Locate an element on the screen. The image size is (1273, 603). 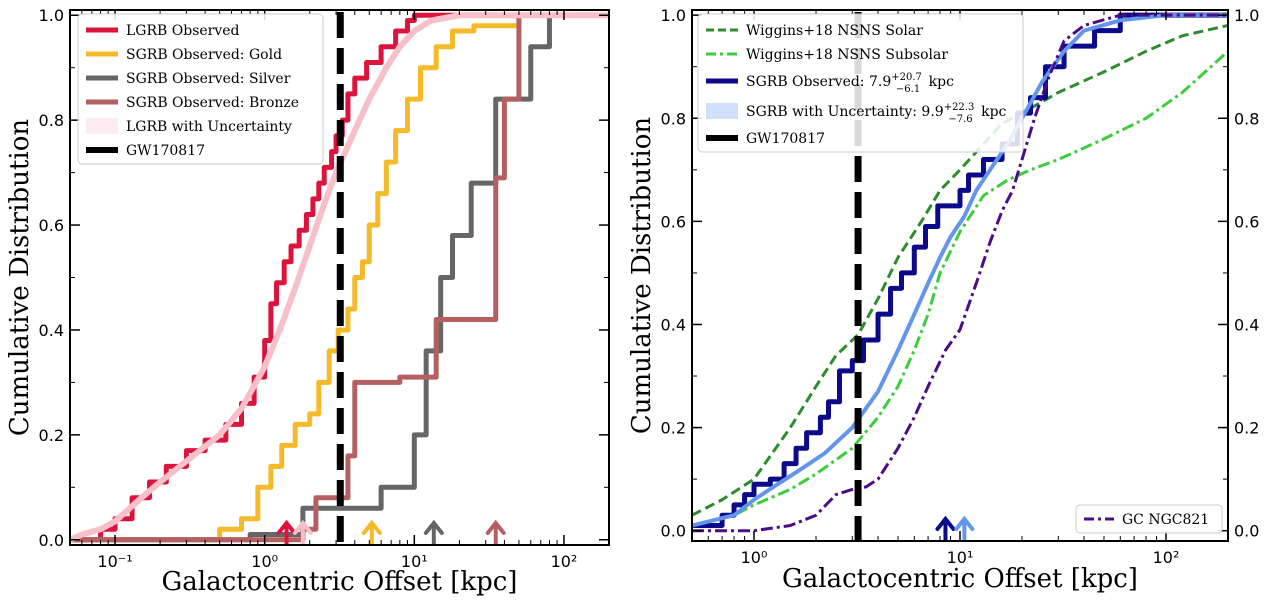
legend-handle-sgrb-with-uncertainty-9-9-kpc is located at coordinates (722, 111).